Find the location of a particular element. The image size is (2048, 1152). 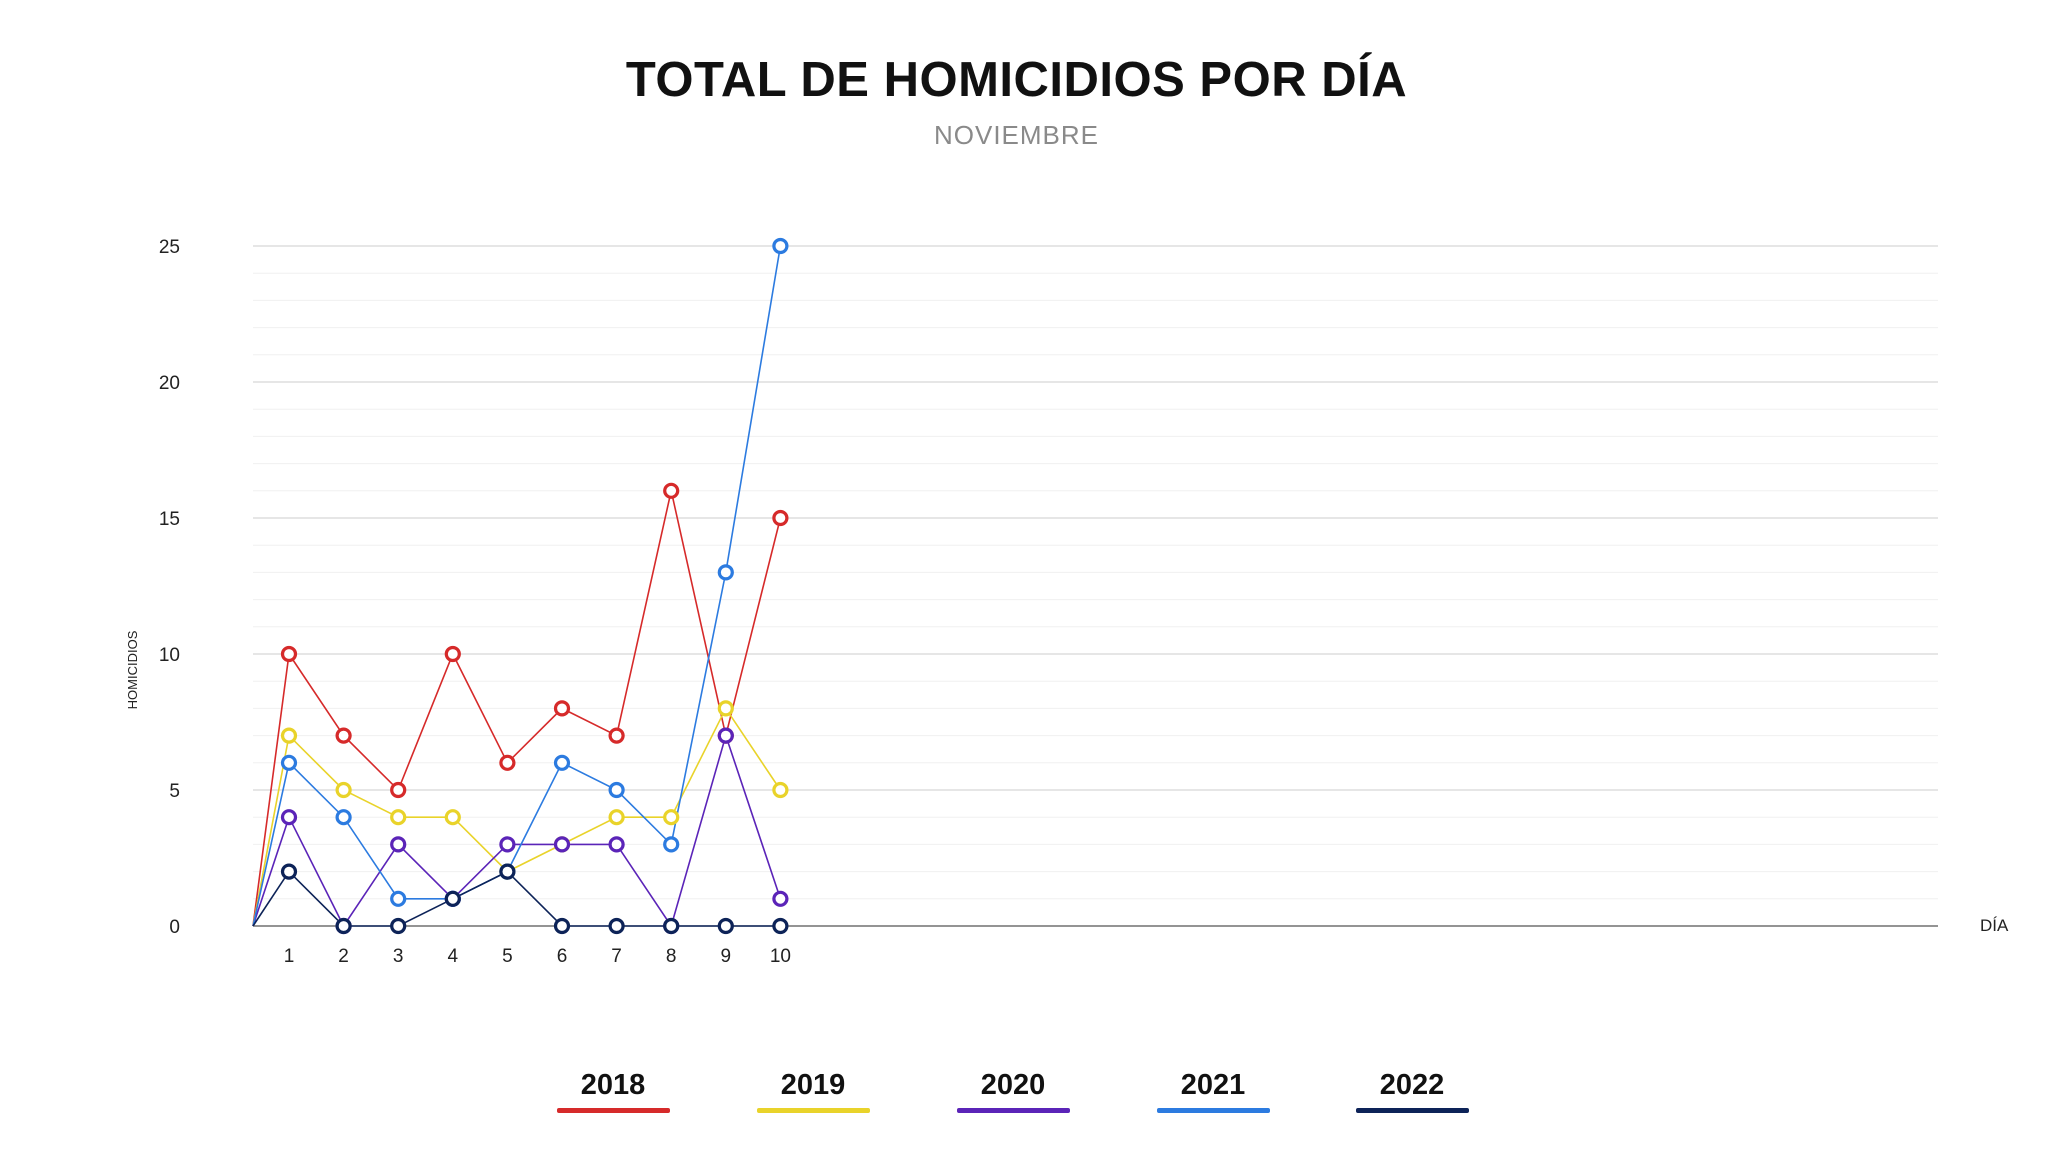

x-tick-label: 7 is located at coordinates (616, 956).